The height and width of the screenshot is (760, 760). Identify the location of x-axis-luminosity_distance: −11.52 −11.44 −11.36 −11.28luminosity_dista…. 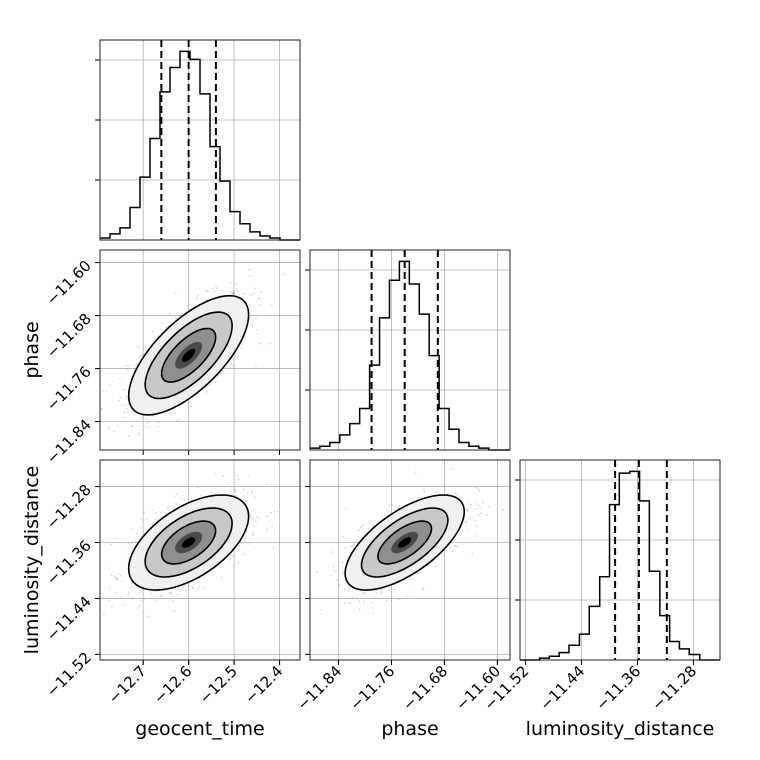
(597, 700).